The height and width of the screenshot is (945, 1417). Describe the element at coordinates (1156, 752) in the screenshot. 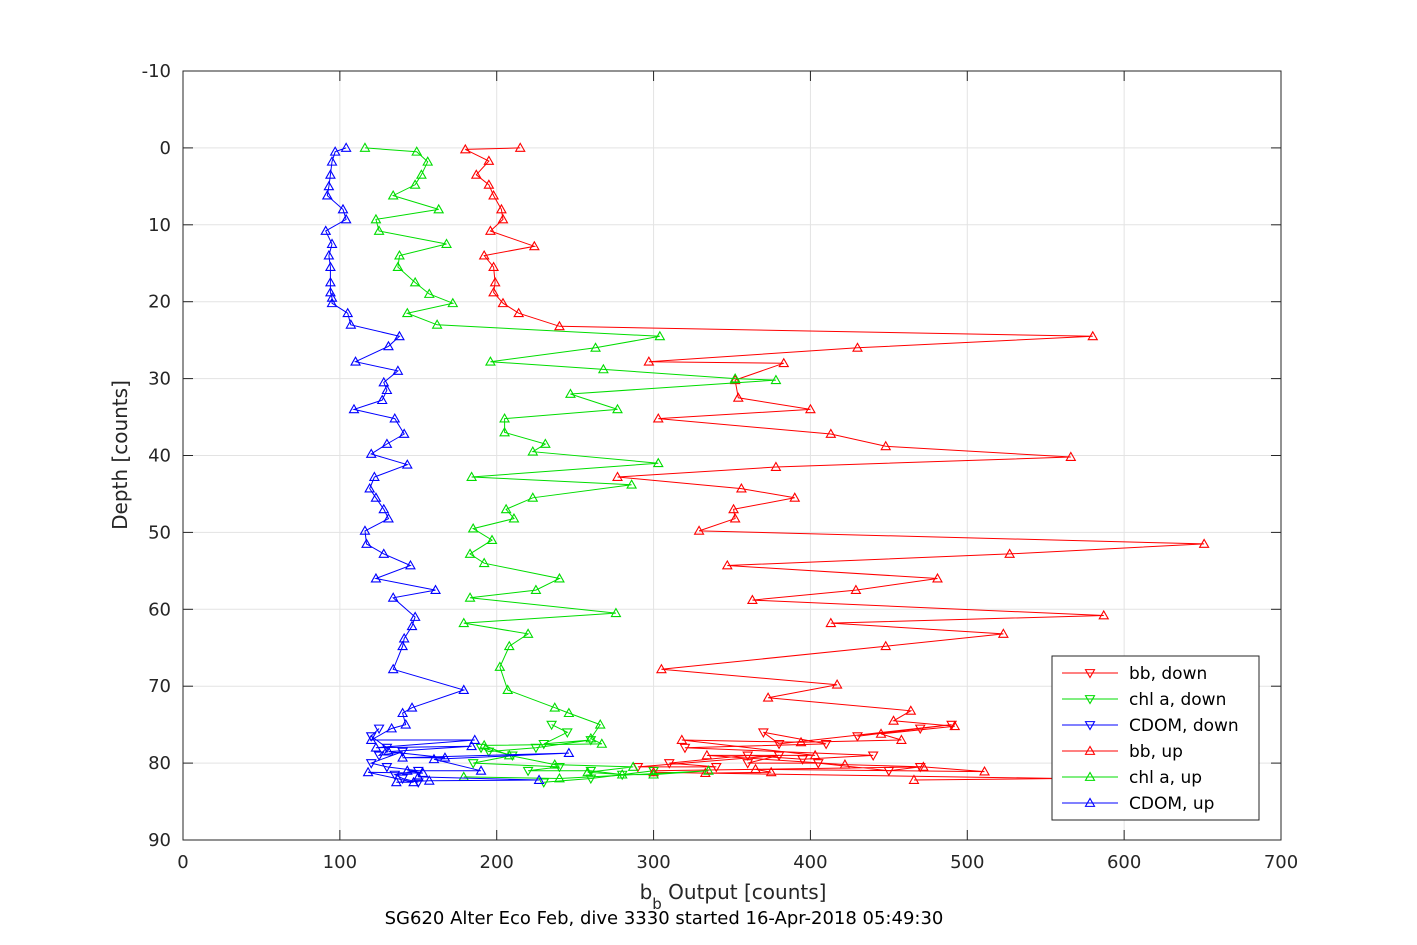

I see `legend-label: bb, up` at that location.